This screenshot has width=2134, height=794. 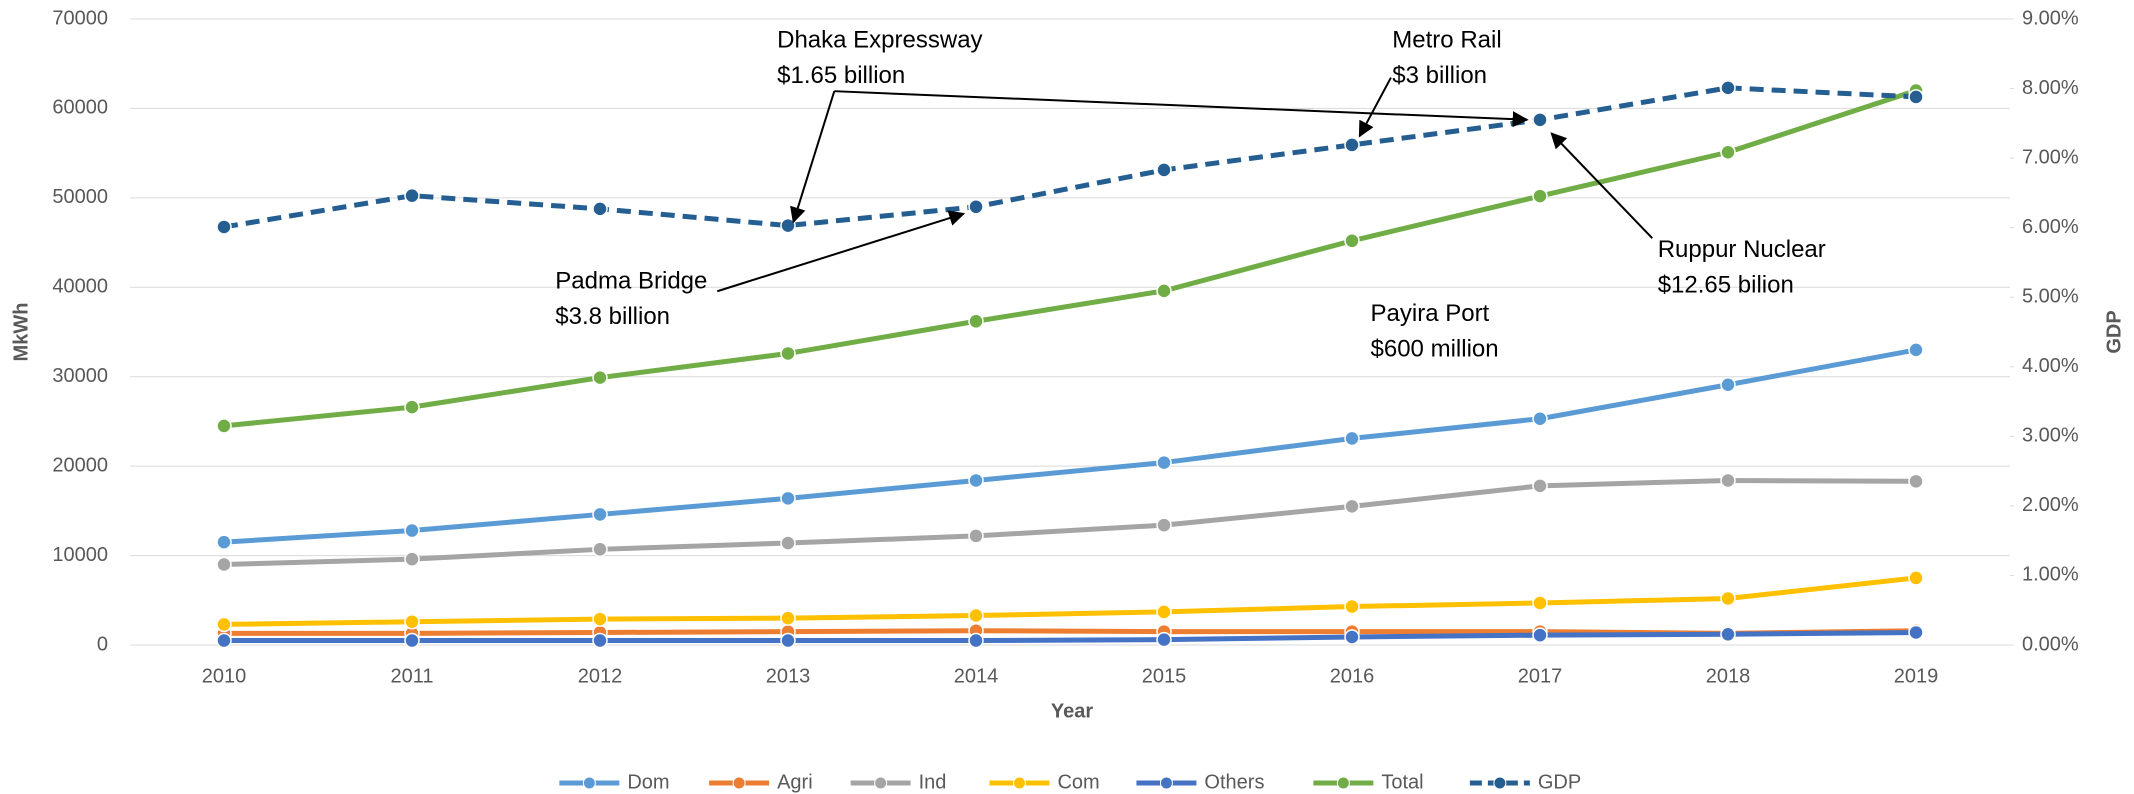 What do you see at coordinates (1352, 676) in the screenshot?
I see `x-tick-label: 2016` at bounding box center [1352, 676].